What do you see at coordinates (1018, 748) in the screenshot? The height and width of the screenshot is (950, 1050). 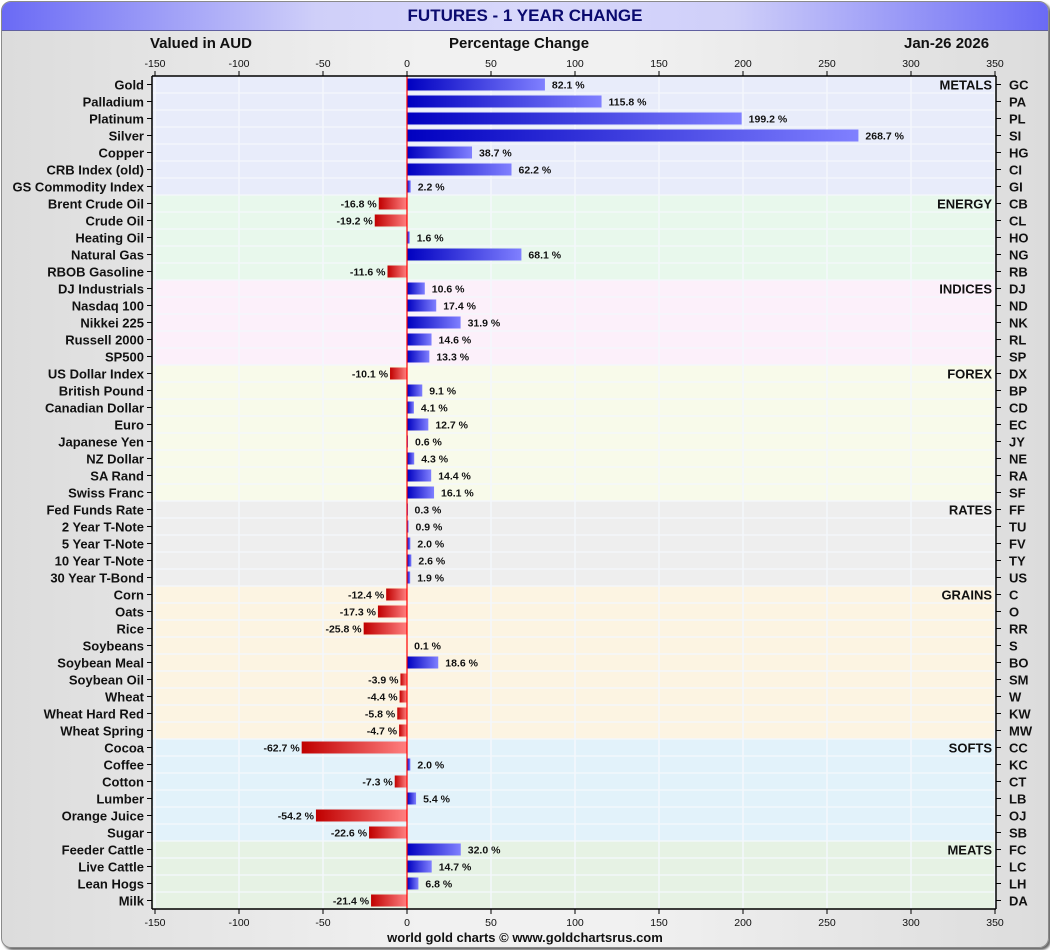 I see `ticker-code: CC` at bounding box center [1018, 748].